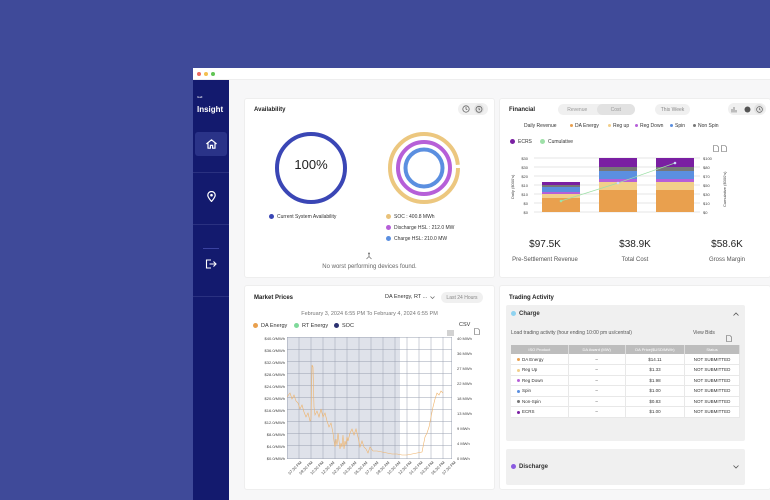 The image size is (770, 500). Describe the element at coordinates (211, 264) in the screenshot. I see `sidebar-item-logout` at that location.